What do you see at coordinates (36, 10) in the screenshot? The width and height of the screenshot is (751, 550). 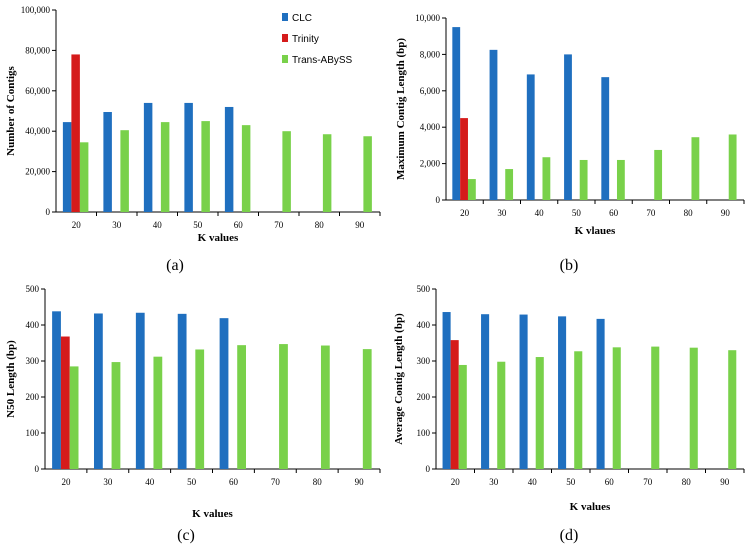 I see `y-tick-label: 100,000` at bounding box center [36, 10].